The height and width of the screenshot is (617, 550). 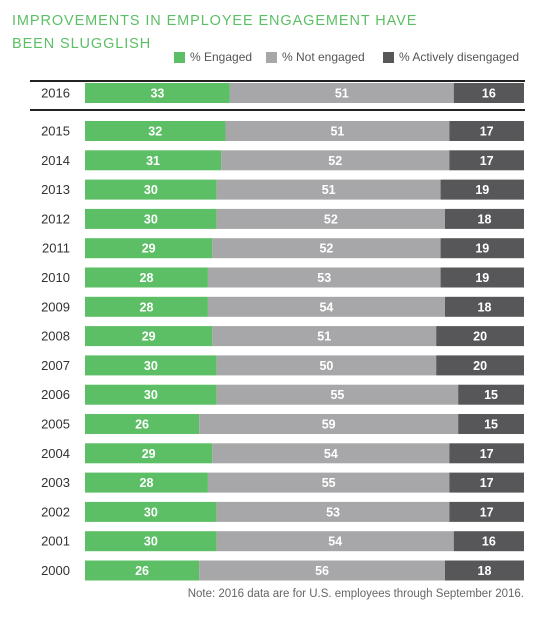 What do you see at coordinates (146, 306) in the screenshot?
I see `bar-engaged-2009` at bounding box center [146, 306].